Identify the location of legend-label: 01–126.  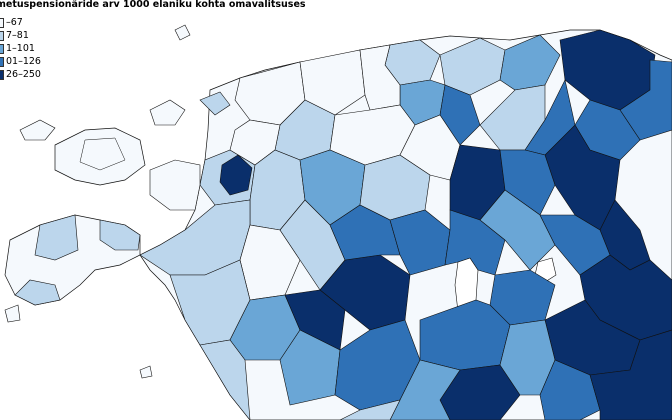
(23, 61).